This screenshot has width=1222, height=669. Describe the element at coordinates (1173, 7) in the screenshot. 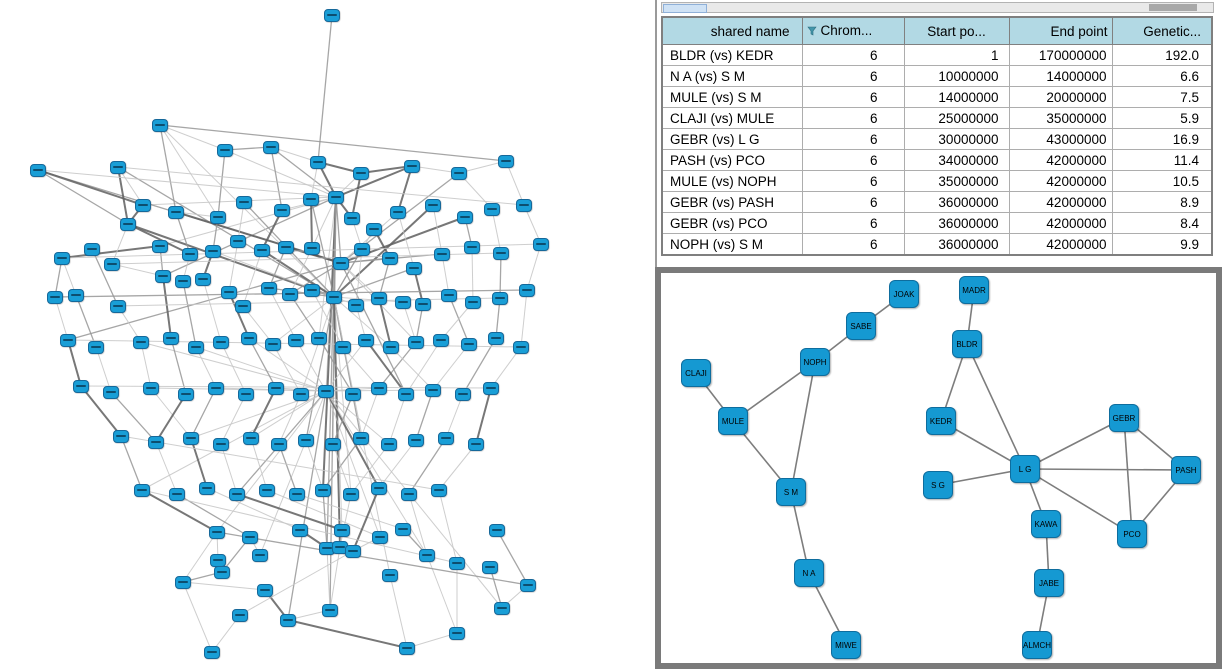

I see `scrollbar-secondary-thumb` at that location.